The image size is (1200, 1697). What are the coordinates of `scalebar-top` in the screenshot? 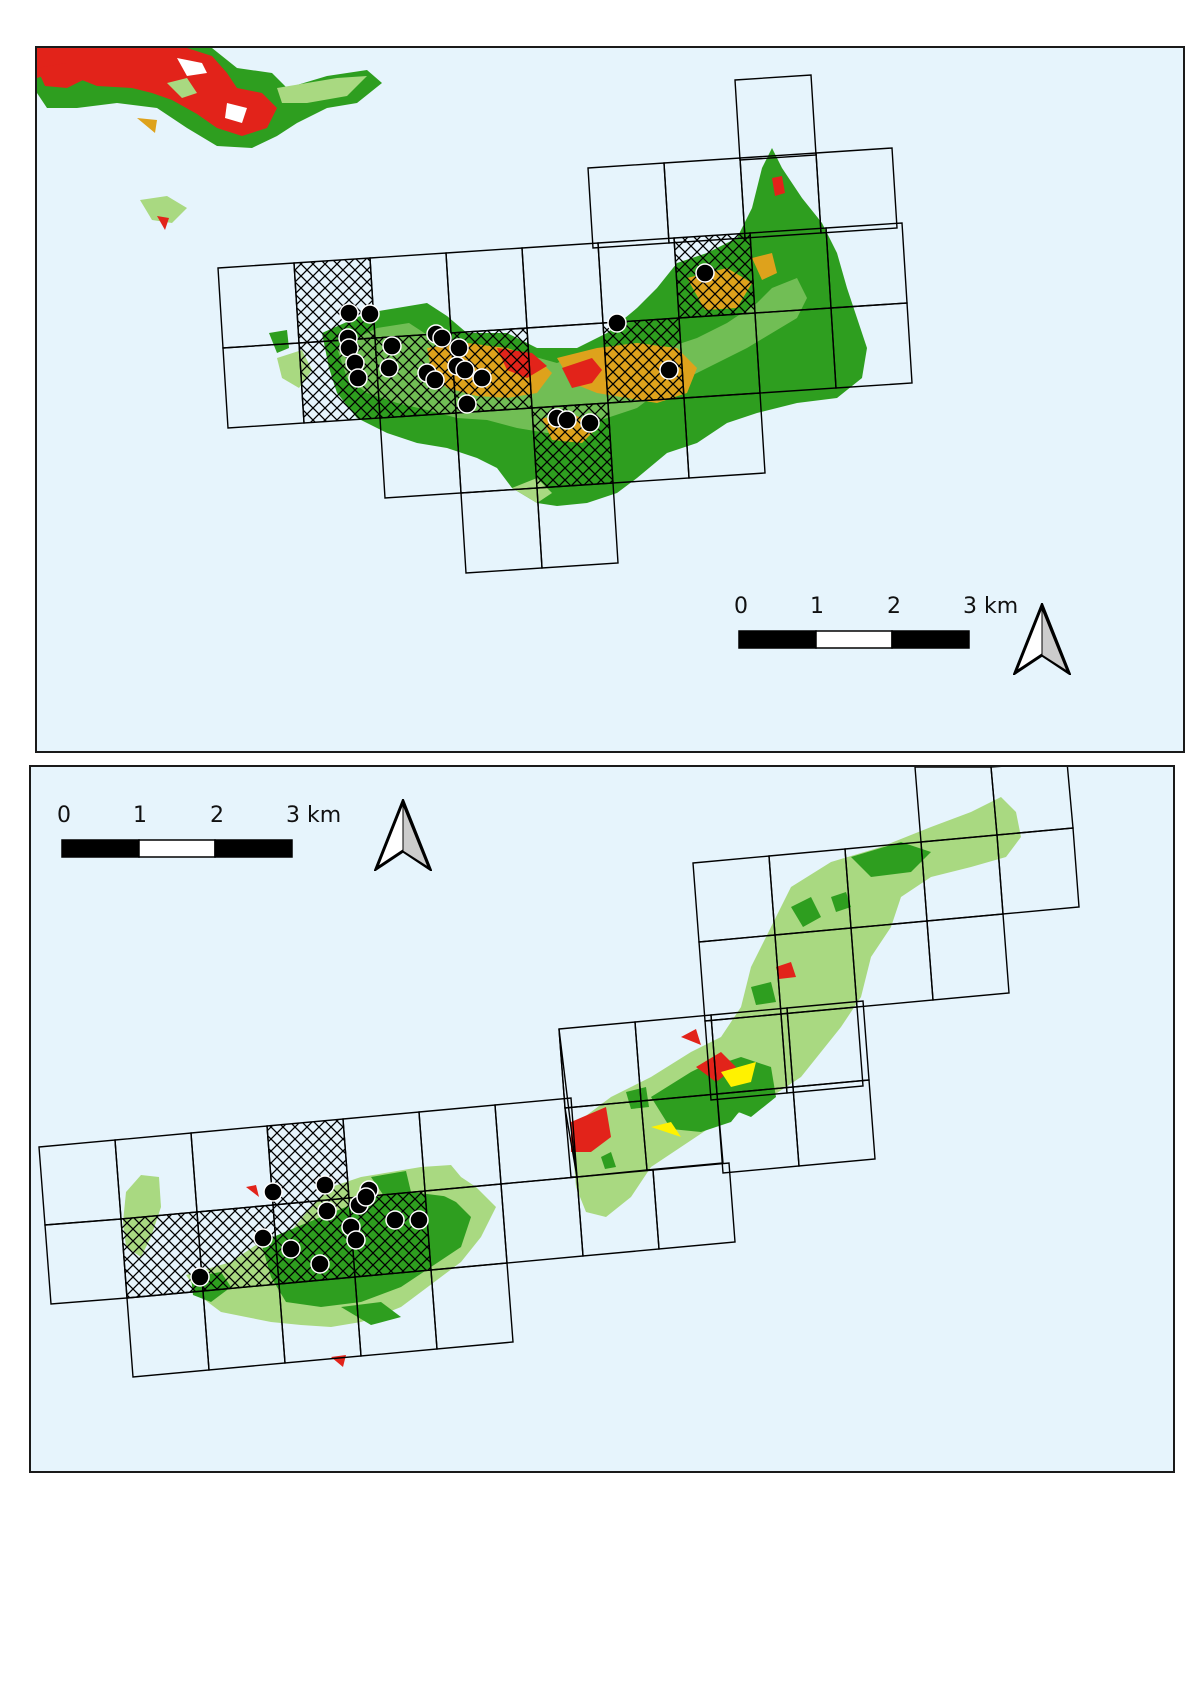 It's located at (854, 639).